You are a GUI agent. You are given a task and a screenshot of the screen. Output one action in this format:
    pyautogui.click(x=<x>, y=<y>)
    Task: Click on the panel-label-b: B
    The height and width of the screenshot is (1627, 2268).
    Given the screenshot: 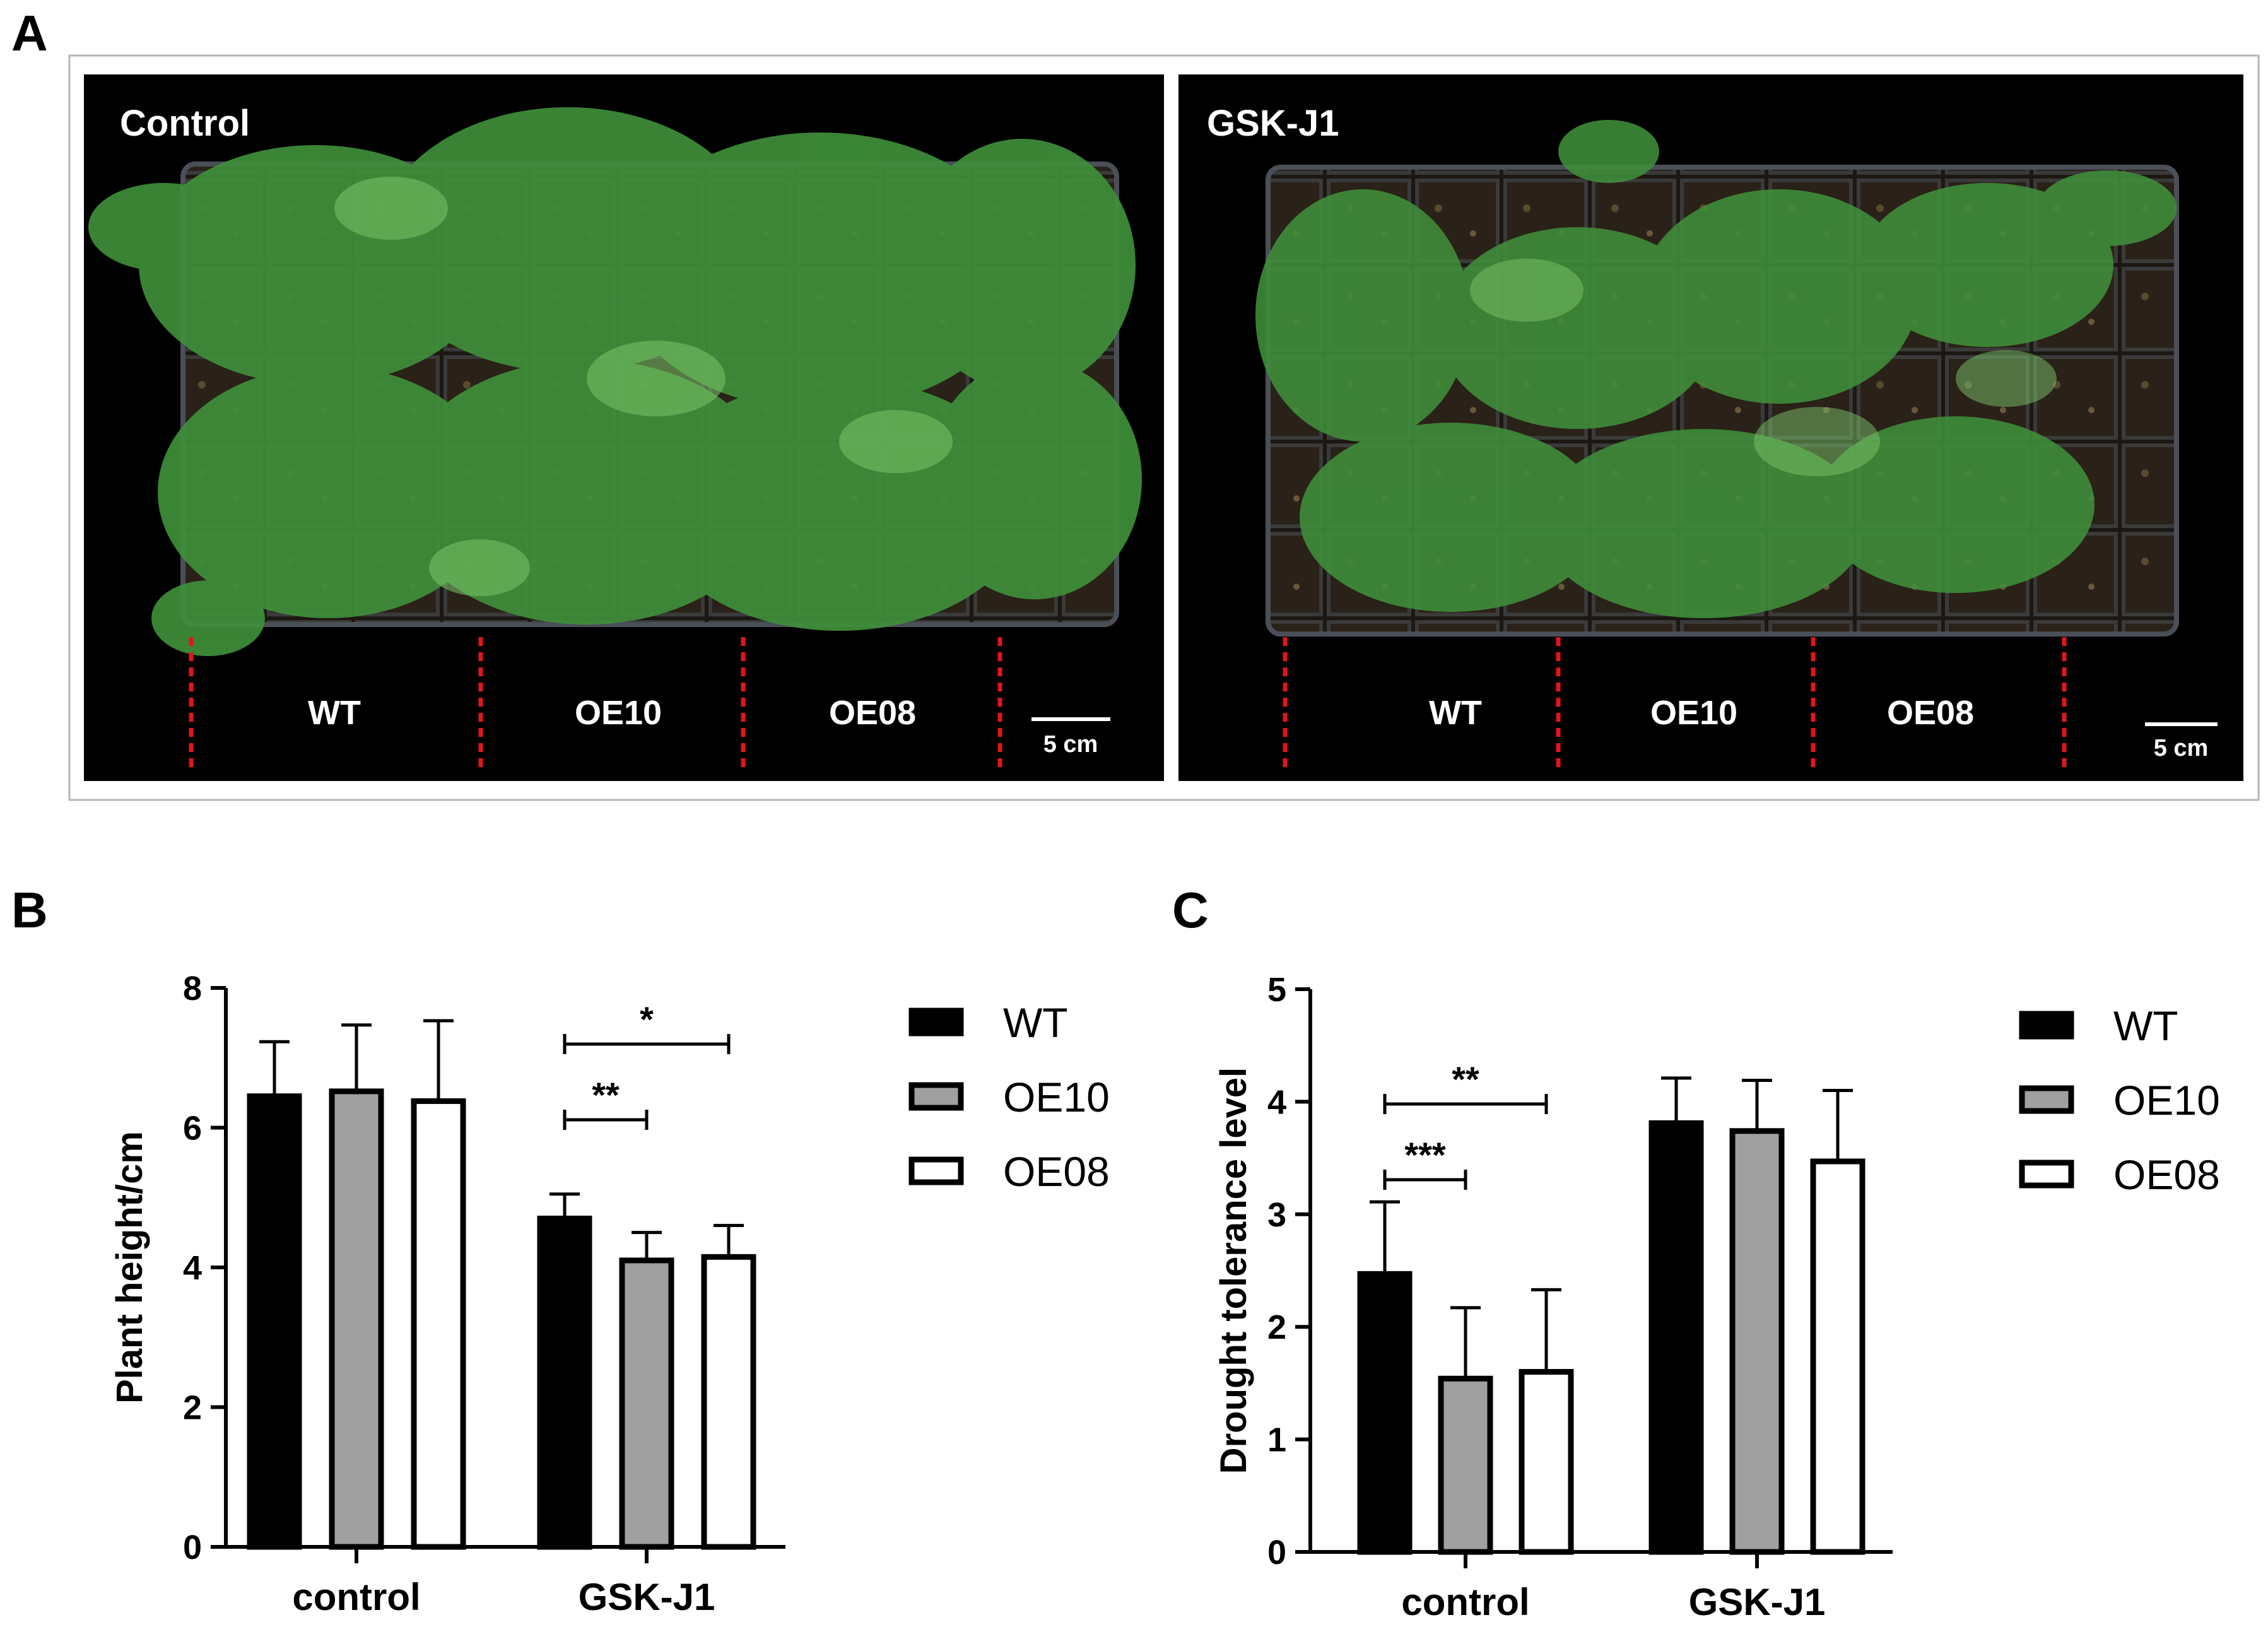 What is the action you would take?
    pyautogui.click(x=29, y=910)
    